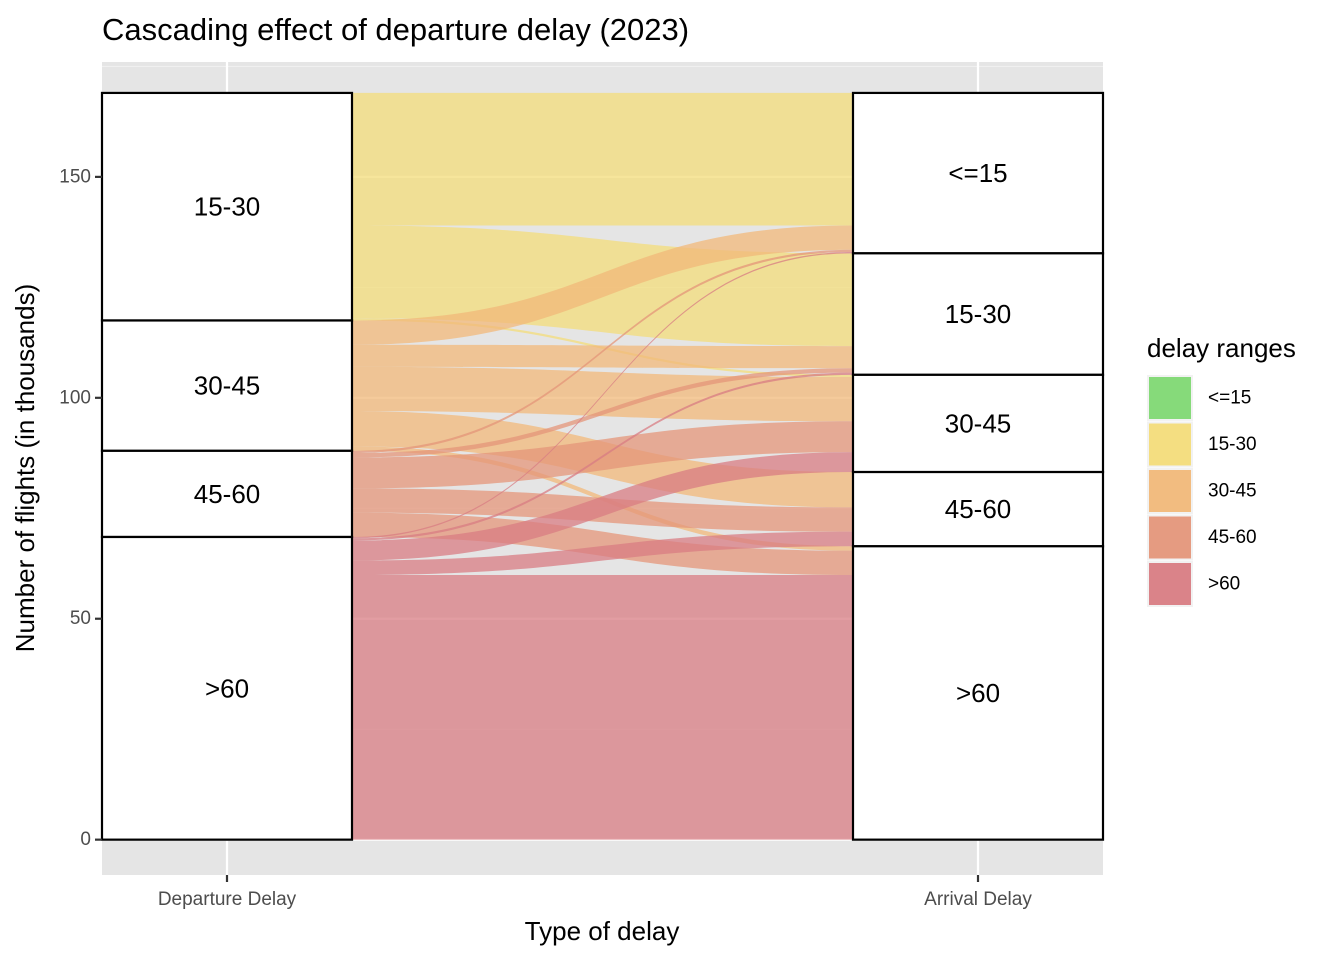  Describe the element at coordinates (1224, 584) in the screenshot. I see `legend-label: >60` at that location.